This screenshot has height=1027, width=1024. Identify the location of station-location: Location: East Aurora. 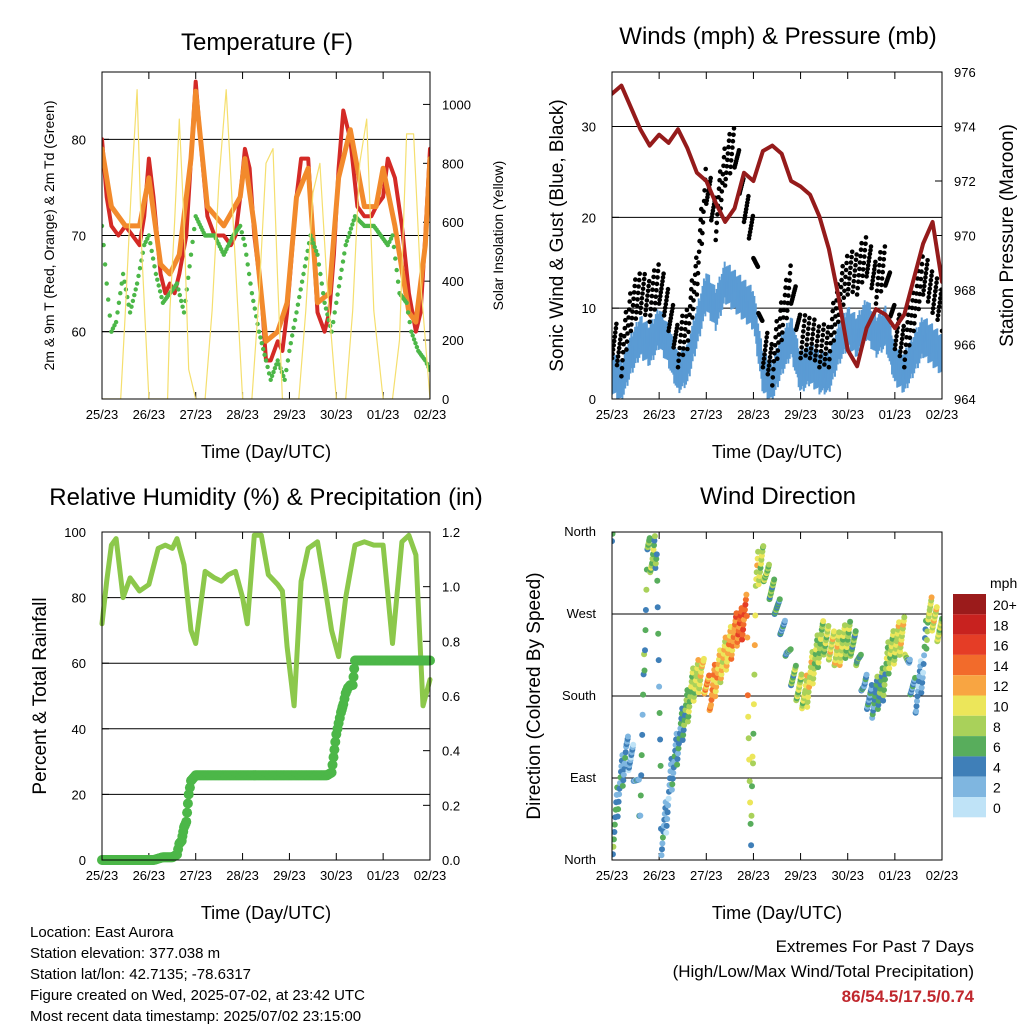
(102, 932).